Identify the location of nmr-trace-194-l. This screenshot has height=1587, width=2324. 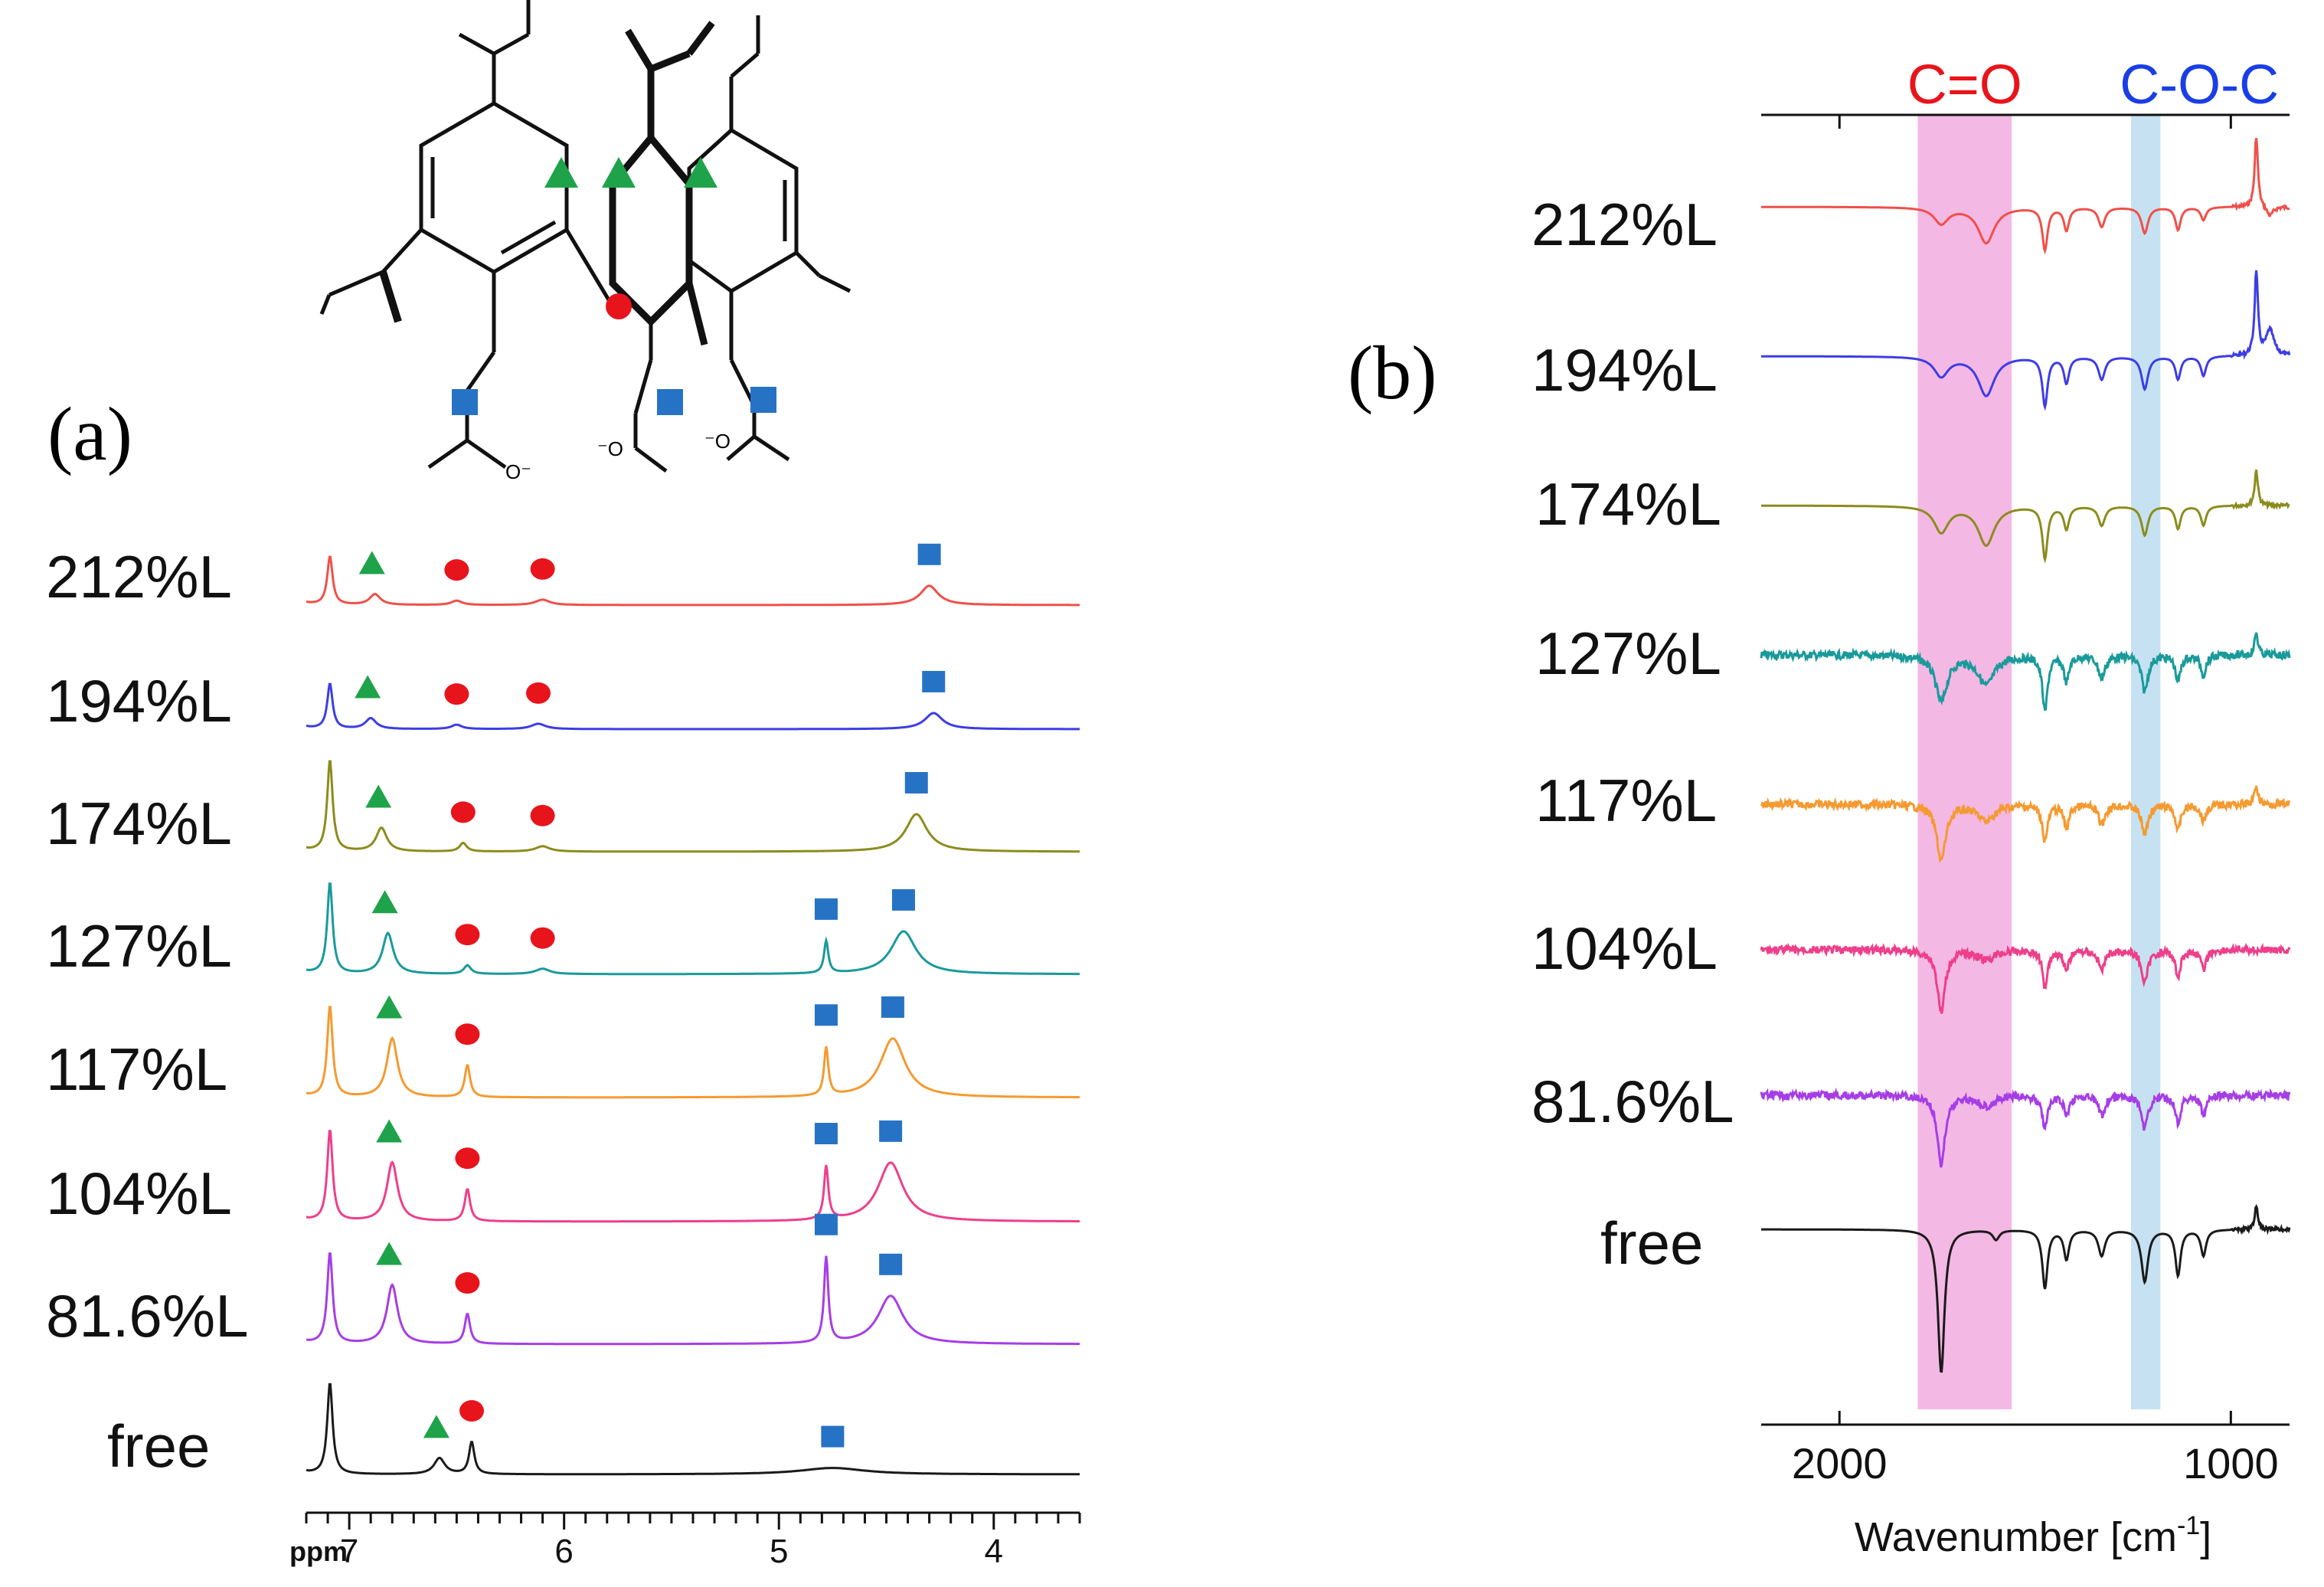
(693, 706).